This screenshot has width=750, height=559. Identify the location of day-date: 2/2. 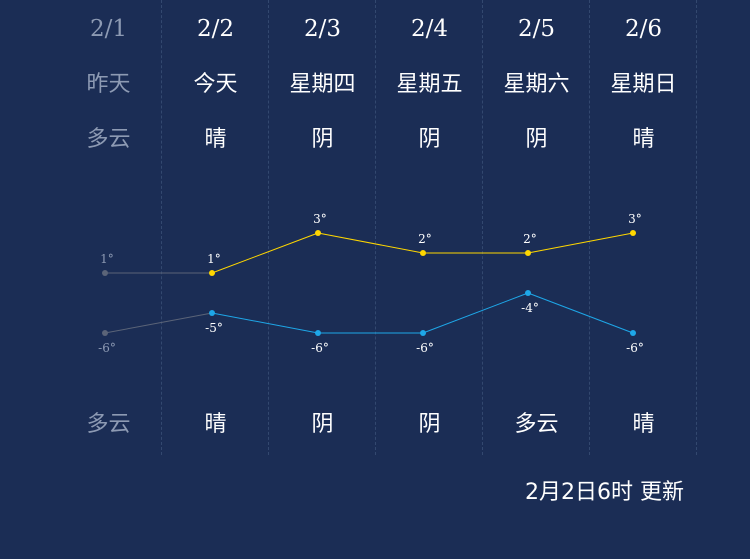
(215, 29).